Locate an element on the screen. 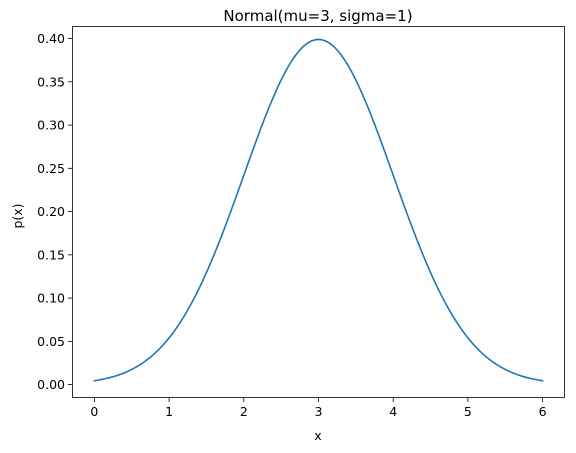 The width and height of the screenshot is (576, 453). x-tick-label: 1 is located at coordinates (169, 411).